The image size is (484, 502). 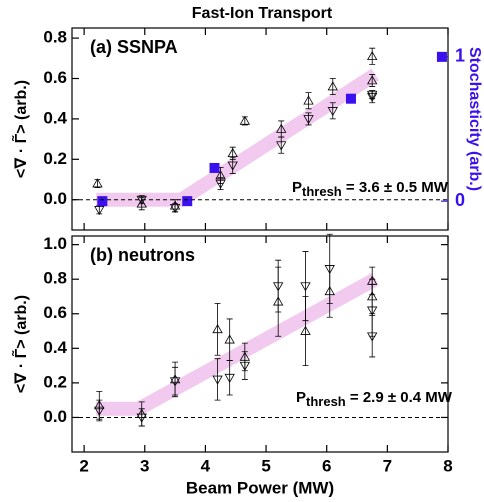 I want to click on y-tick-label: 1.0, so click(x=55, y=243).